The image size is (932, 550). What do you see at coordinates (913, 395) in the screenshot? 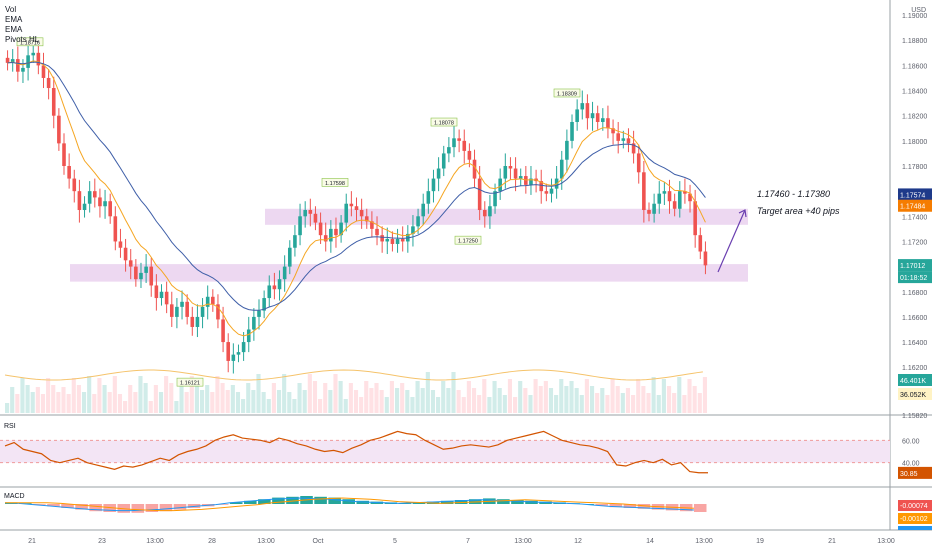
I see `price-badge-text: 36.052K` at bounding box center [913, 395].